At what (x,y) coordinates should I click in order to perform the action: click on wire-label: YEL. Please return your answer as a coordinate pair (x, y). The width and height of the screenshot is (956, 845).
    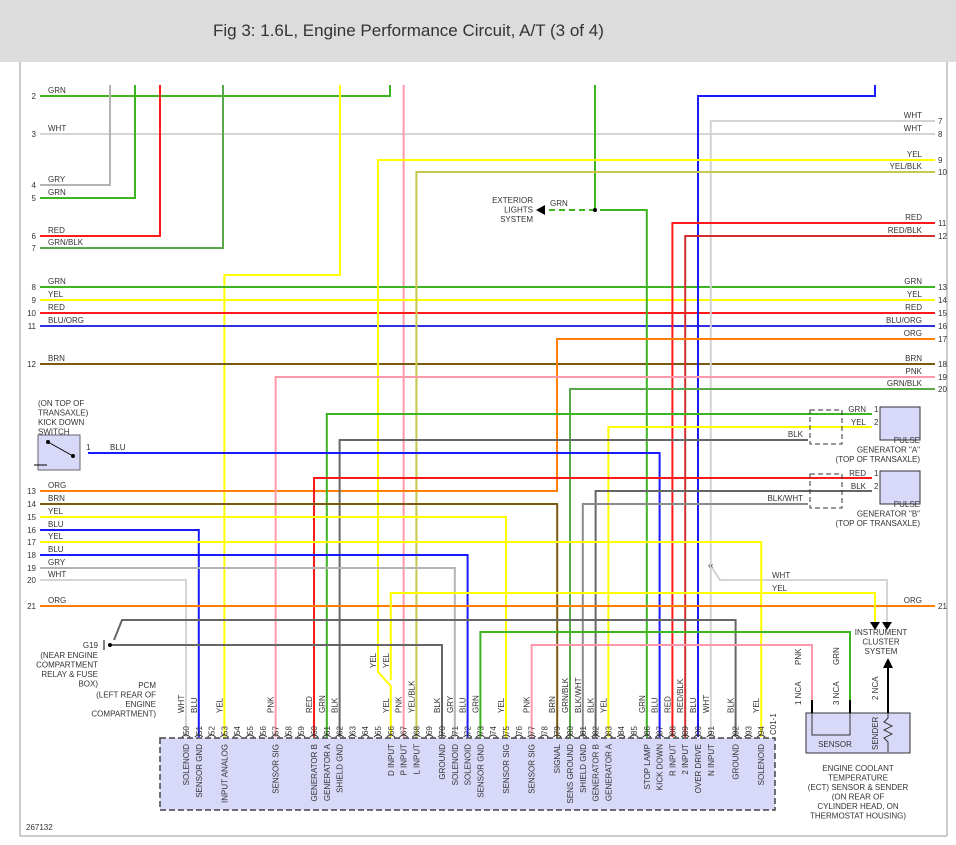
    Looking at the image, I should click on (859, 422).